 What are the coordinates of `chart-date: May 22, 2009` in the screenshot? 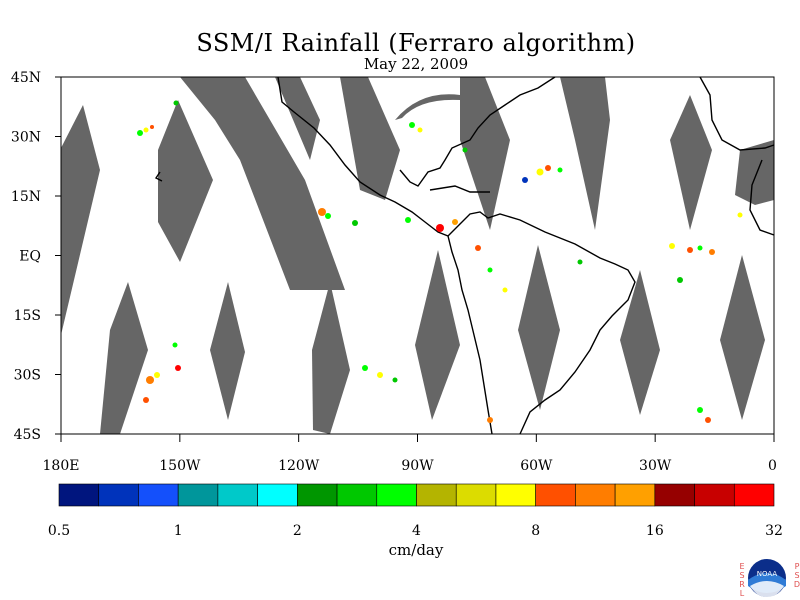 It's located at (416, 64).